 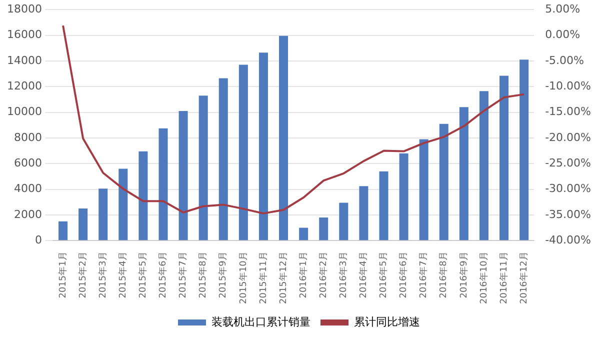 What do you see at coordinates (568, 111) in the screenshot?
I see `y2-tick-label: -15.00%` at bounding box center [568, 111].